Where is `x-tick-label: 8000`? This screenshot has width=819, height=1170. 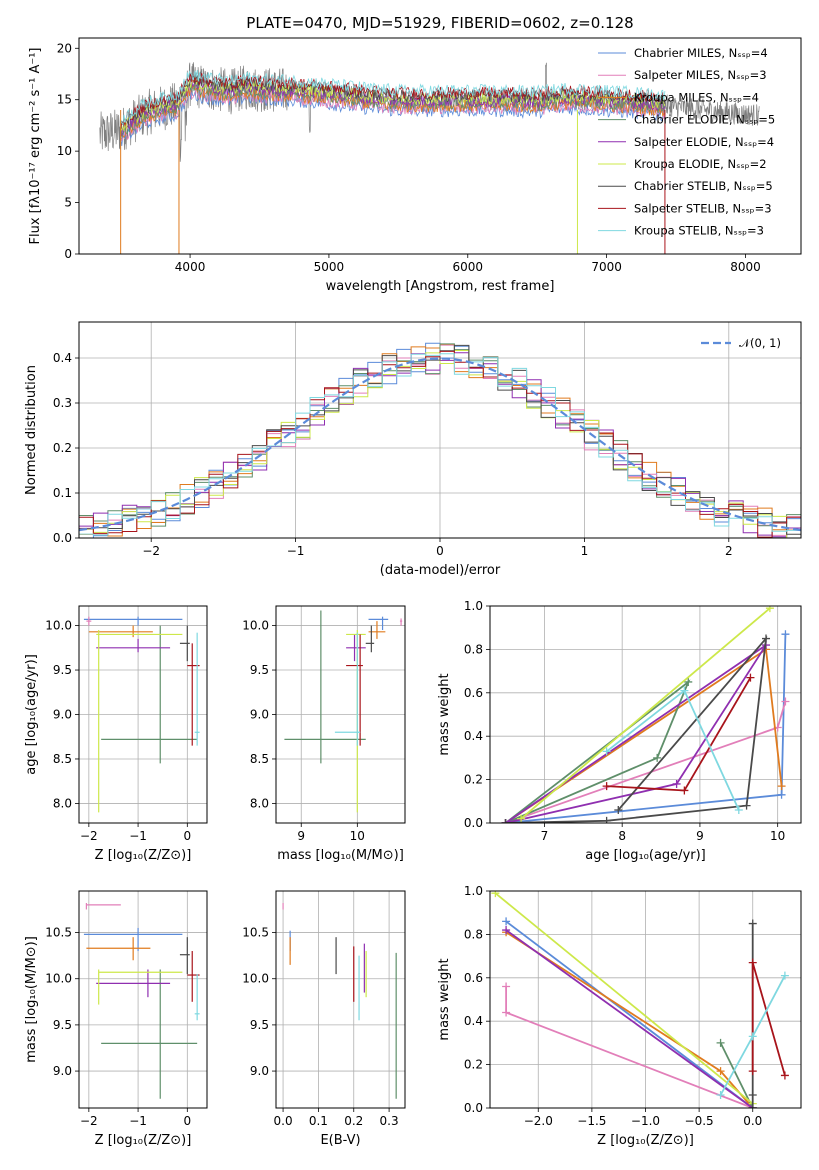 x-tick-label: 8000 is located at coordinates (745, 267).